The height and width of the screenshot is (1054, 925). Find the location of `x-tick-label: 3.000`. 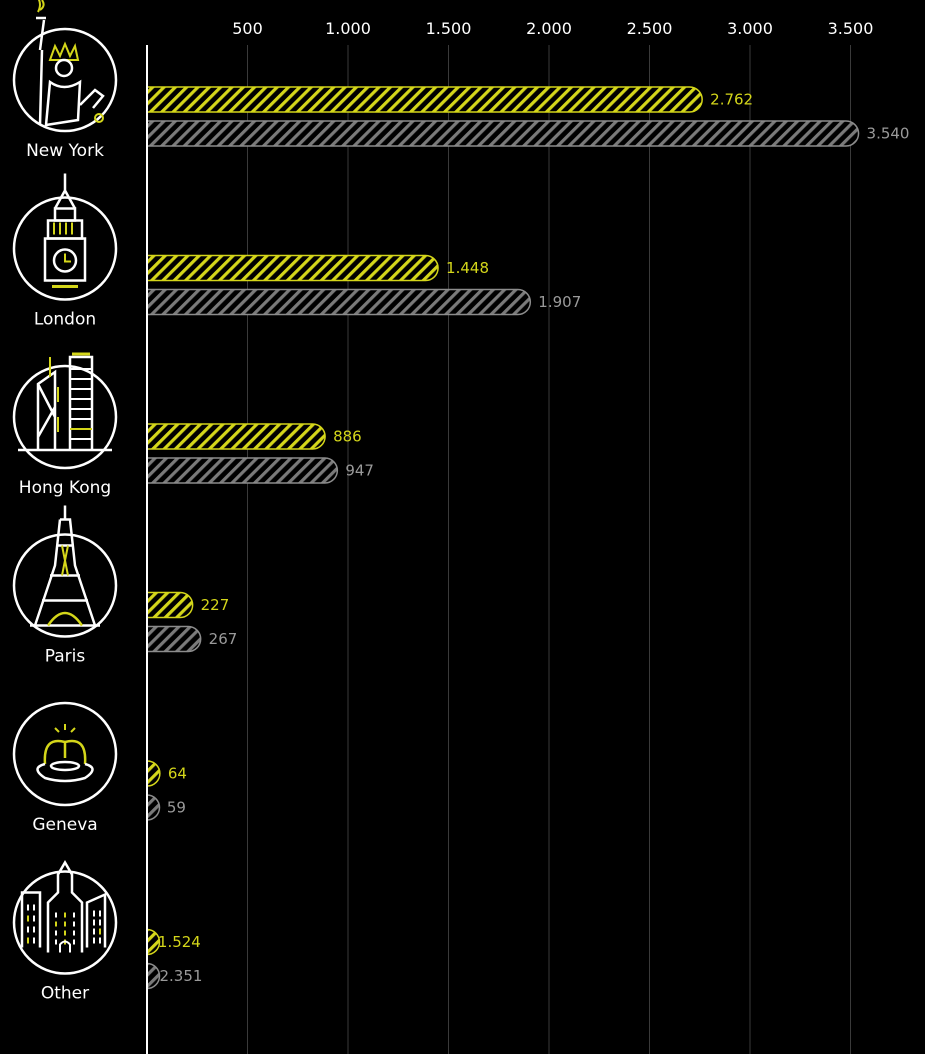

x-tick-label: 3.000 is located at coordinates (750, 28).